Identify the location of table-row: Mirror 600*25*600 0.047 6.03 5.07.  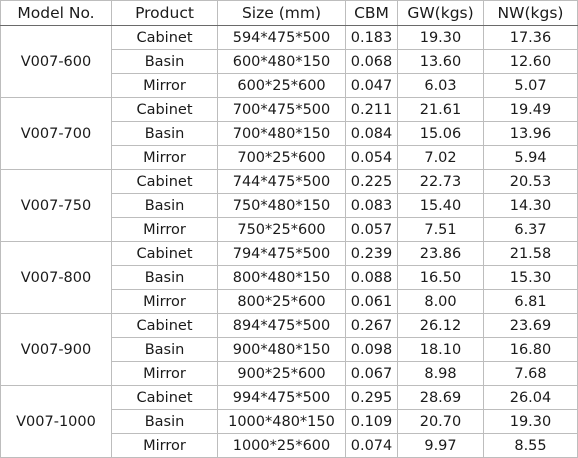
(289, 85).